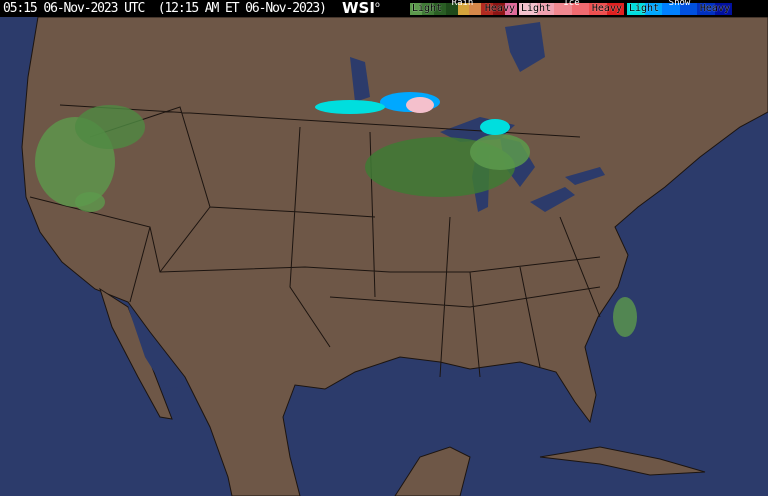 This screenshot has width=768, height=496. What do you see at coordinates (358, 8) in the screenshot?
I see `logo-text: WSI` at bounding box center [358, 8].